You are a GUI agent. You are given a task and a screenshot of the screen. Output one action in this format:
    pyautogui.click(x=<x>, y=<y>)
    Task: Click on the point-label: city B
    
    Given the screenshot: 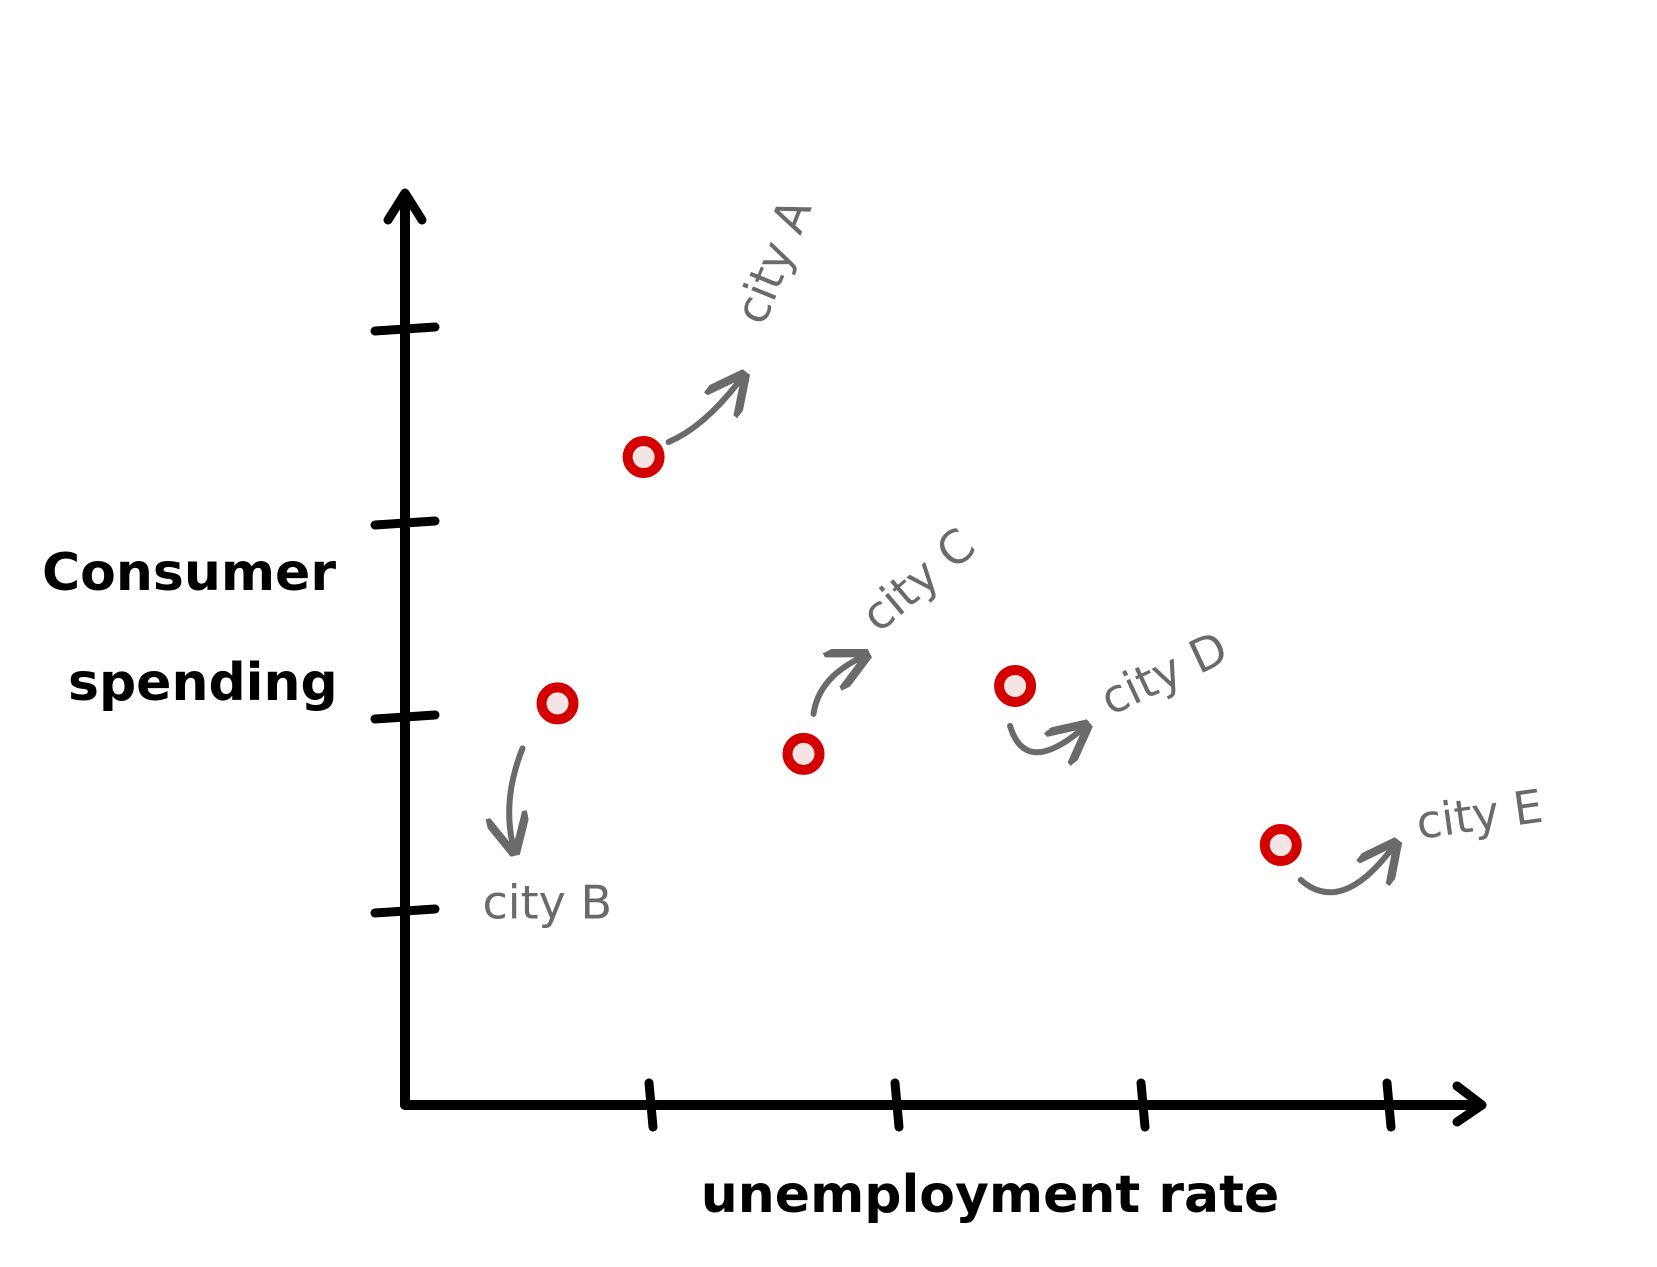 What is the action you would take?
    pyautogui.click(x=548, y=902)
    